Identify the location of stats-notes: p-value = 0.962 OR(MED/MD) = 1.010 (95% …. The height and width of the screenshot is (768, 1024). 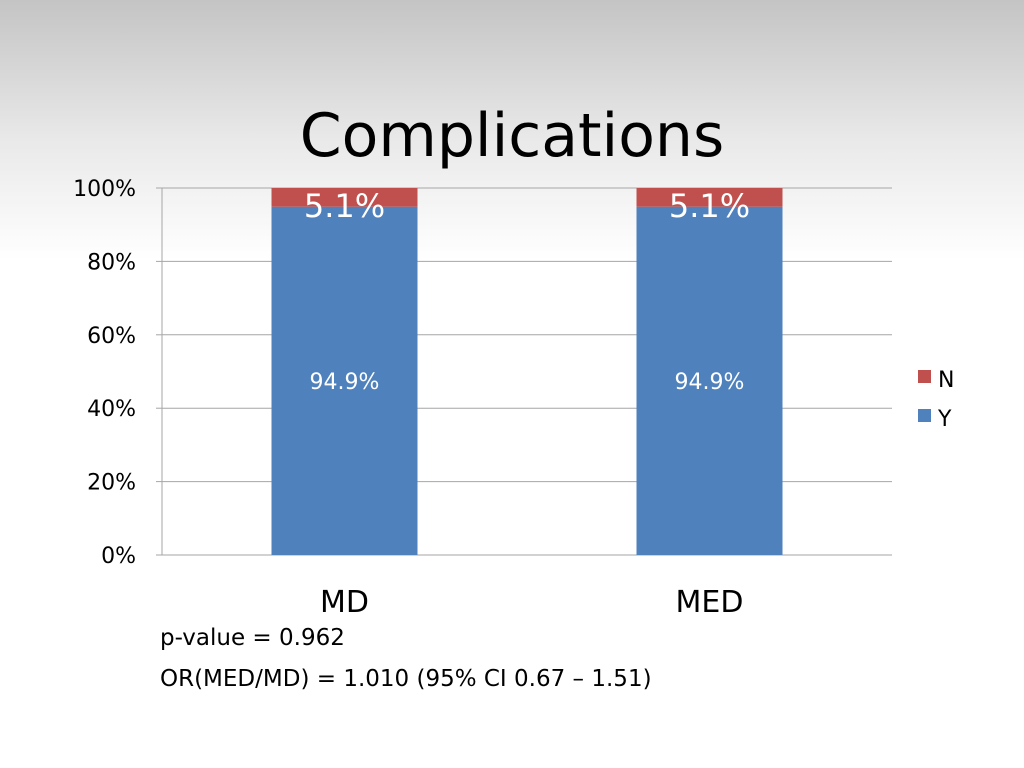
(406, 663).